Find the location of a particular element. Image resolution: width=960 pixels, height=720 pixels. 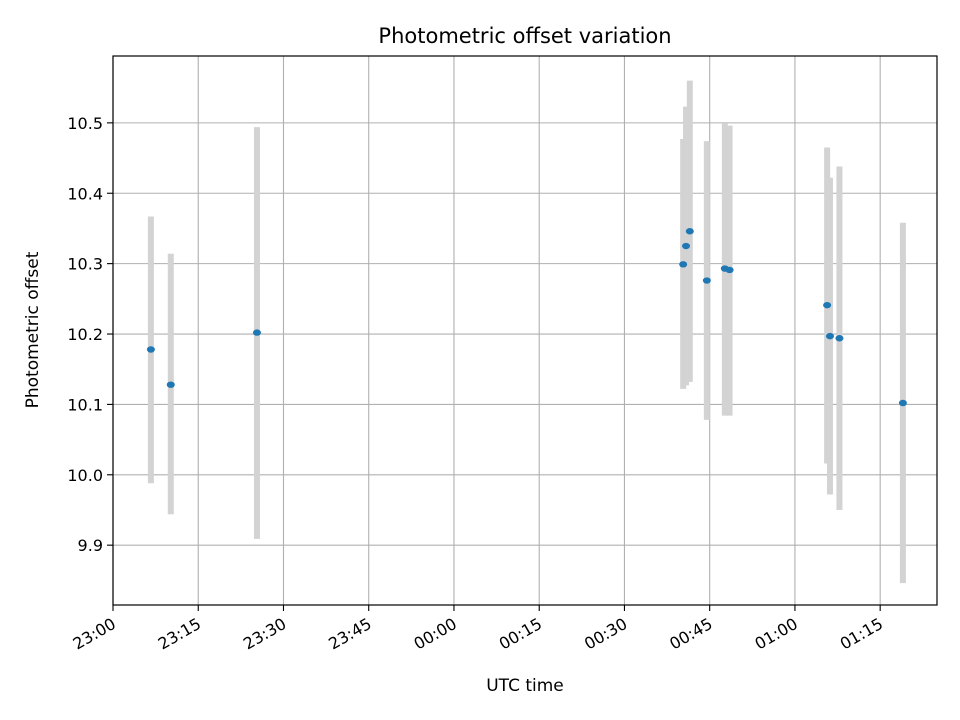

y-tick-label: 10.0 is located at coordinates (85, 475).